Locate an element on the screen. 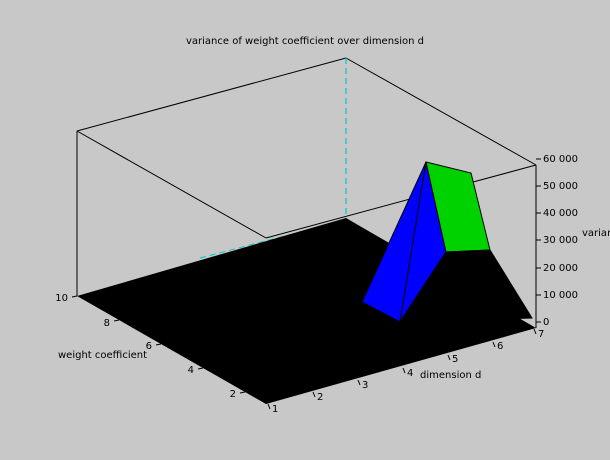 This screenshot has height=460, width=610. x-axis: 1 2 3 4 5 6 7 dimension d is located at coordinates (405, 371).